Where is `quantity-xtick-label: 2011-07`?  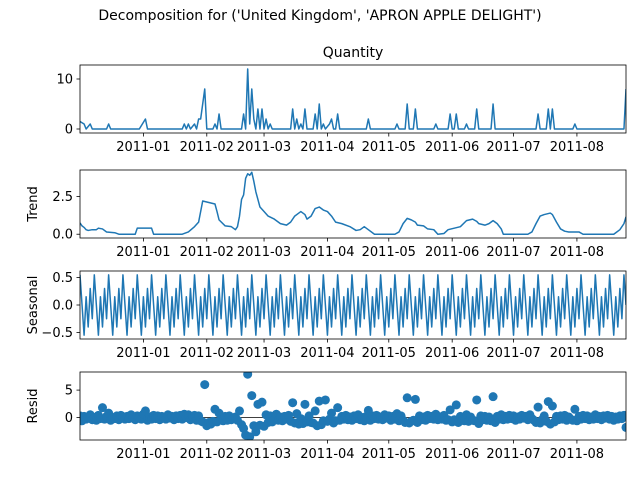
quantity-xtick-label: 2011-07 is located at coordinates (513, 147).